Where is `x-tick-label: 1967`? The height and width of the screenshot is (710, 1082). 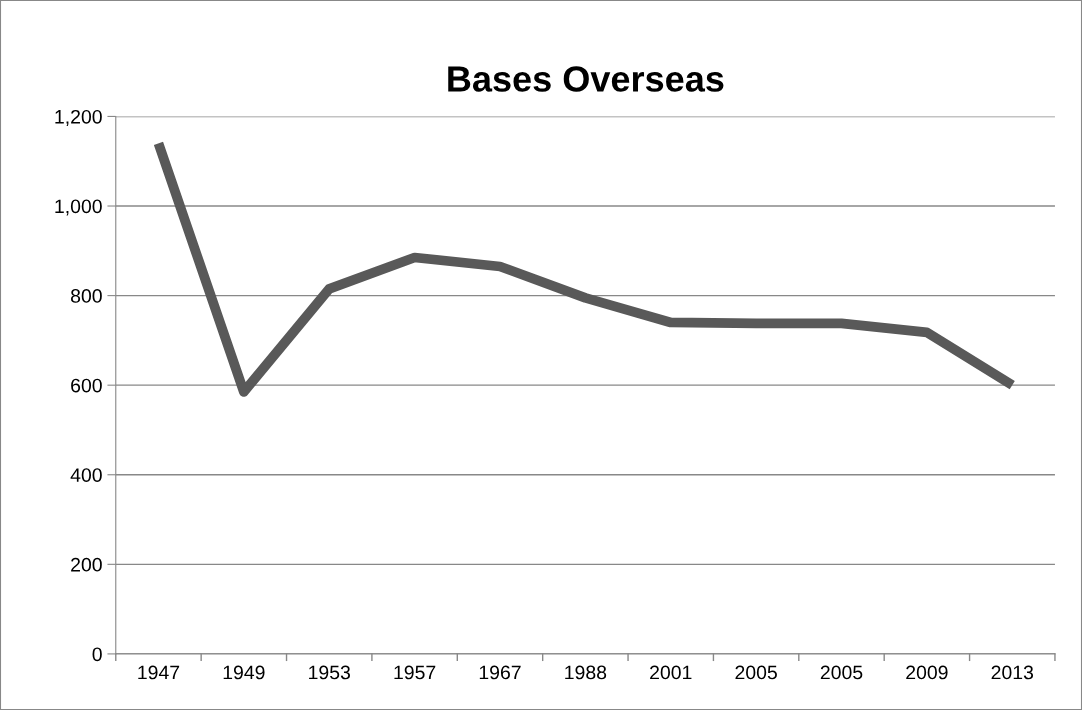 x-tick-label: 1967 is located at coordinates (500, 672).